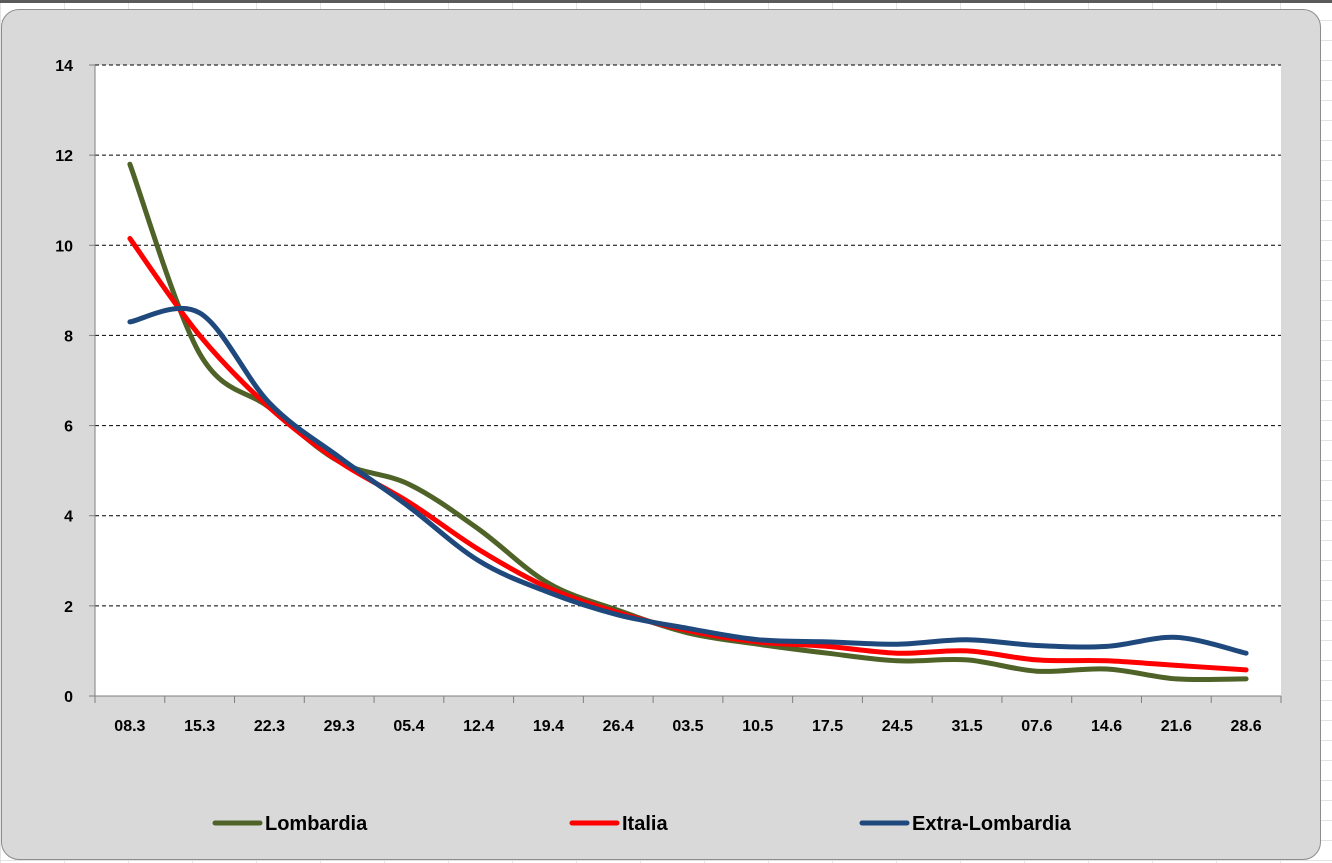  I want to click on x-tick-label: 10.5, so click(757, 726).